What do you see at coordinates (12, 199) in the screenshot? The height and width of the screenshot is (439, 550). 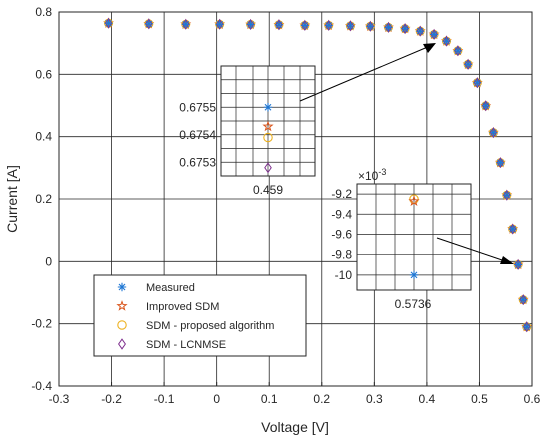 I see `y-axis-label: Current [A]` at bounding box center [12, 199].